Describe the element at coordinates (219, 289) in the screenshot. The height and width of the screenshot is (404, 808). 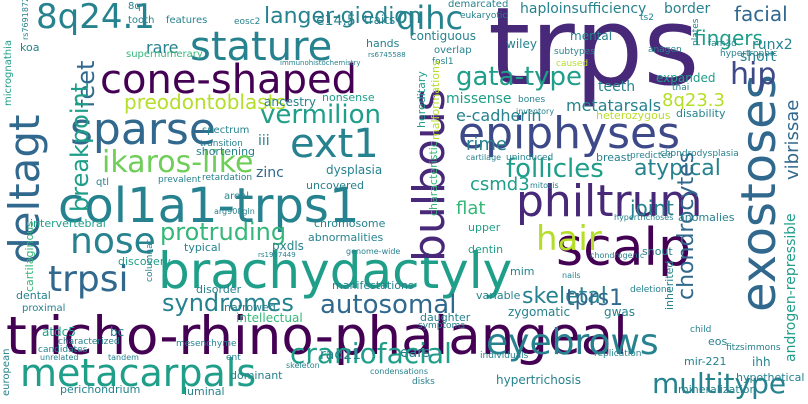
I see `word-disorder: disorder` at that location.